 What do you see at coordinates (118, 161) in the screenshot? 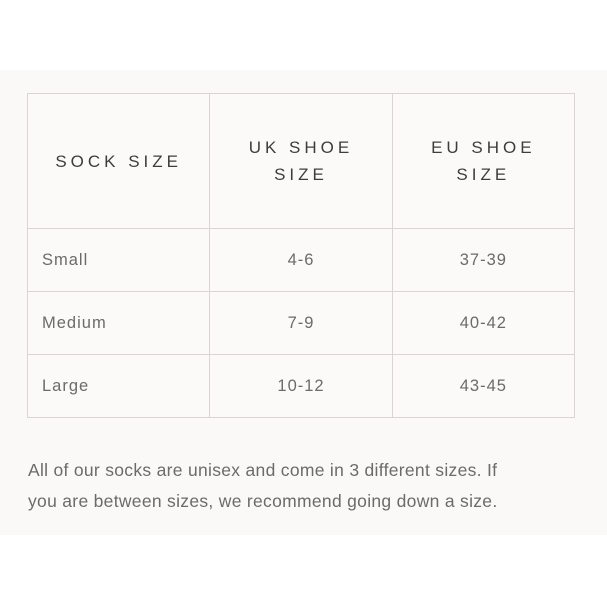
I see `header-sock-size: SOCK SIZE` at bounding box center [118, 161].